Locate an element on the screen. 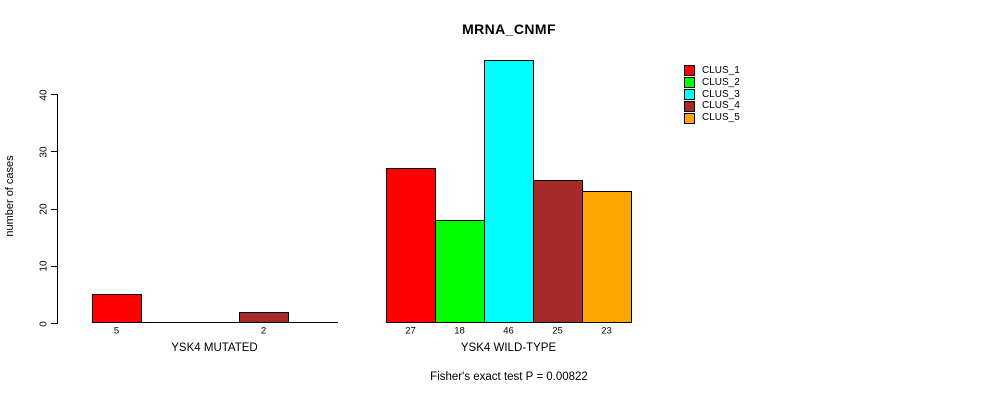 The image size is (990, 400). bar-value-label: 46 is located at coordinates (508, 331).